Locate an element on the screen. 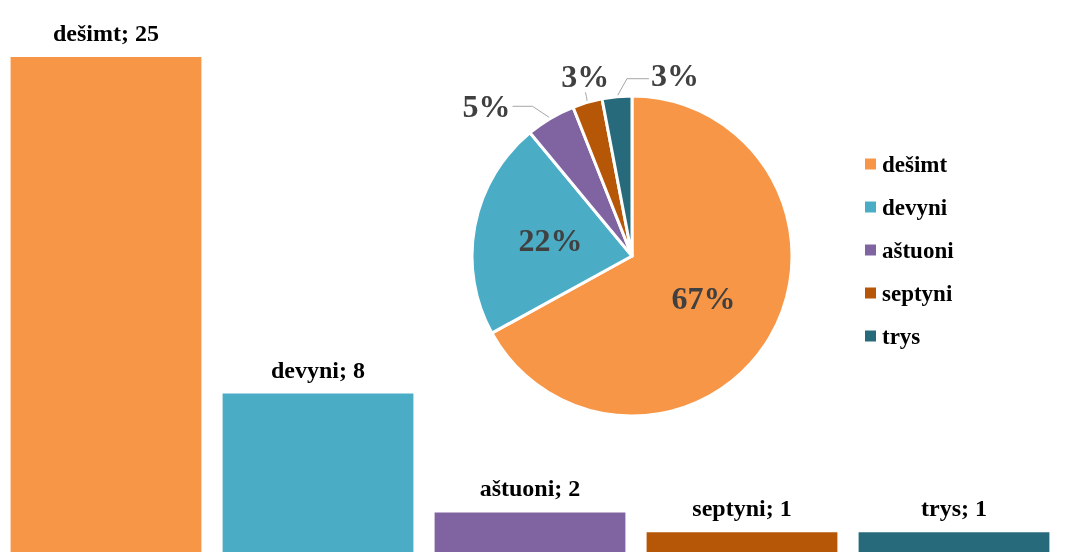  legend-label: dešimt is located at coordinates (915, 164).